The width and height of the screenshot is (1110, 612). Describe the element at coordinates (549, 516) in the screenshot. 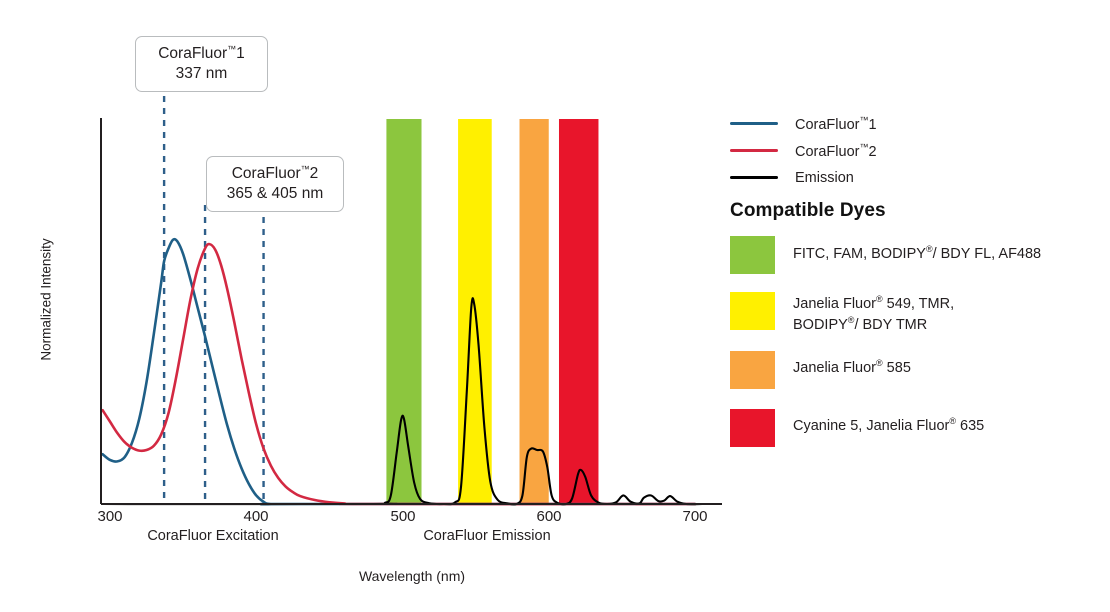

I see `x-tick-600: 600` at that location.